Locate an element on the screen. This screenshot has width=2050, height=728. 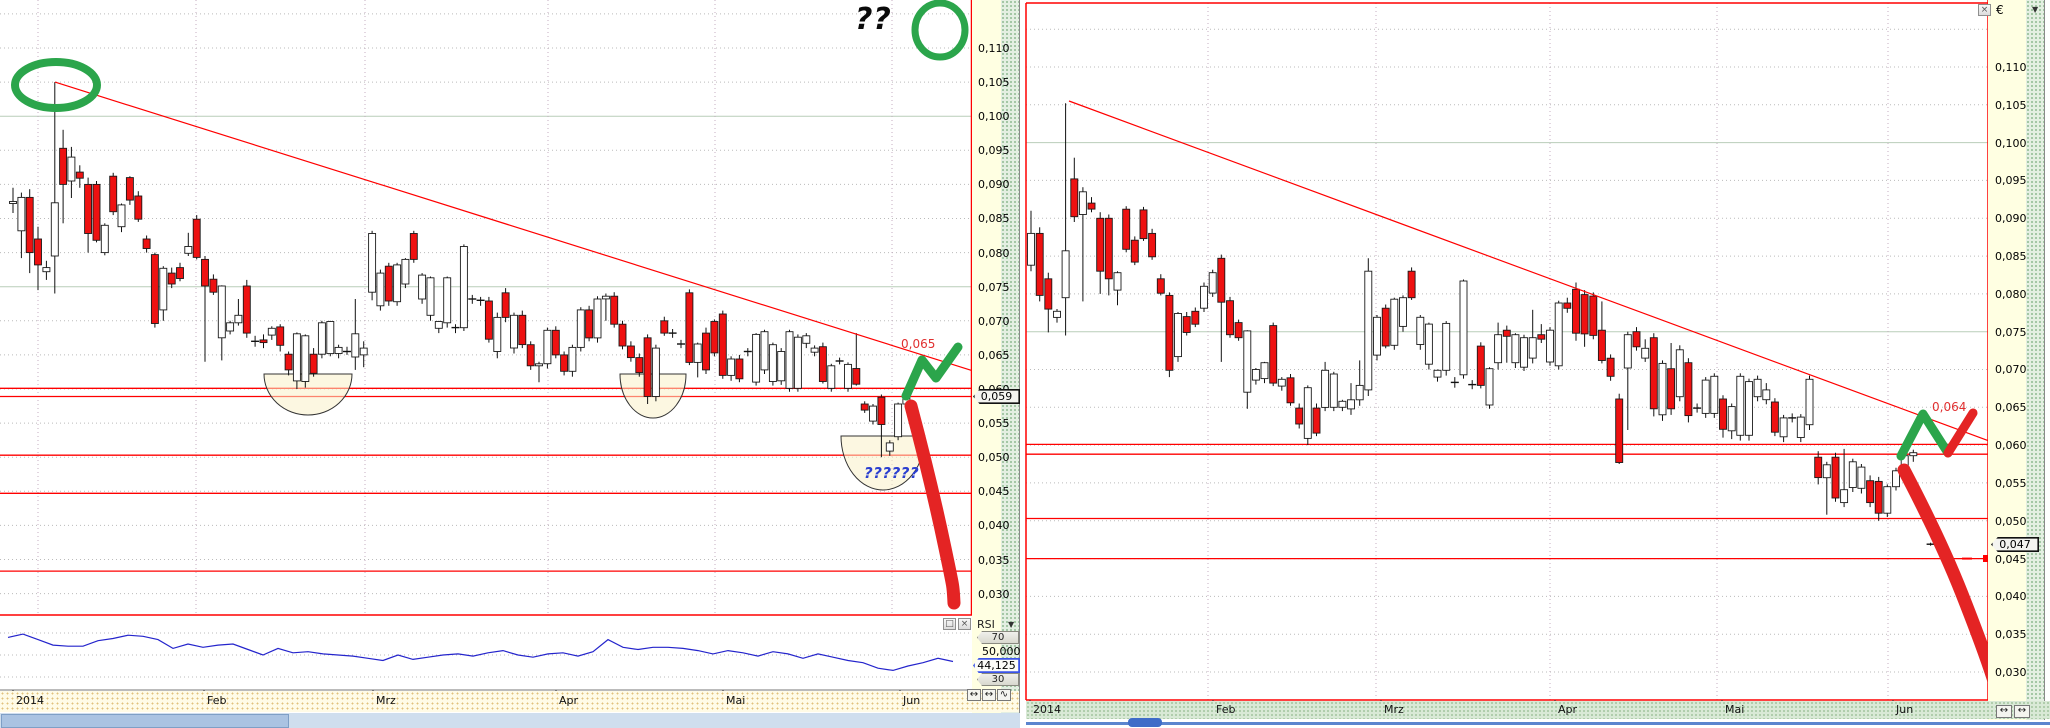
rsi-dropdown-icon: ▼ is located at coordinates (1011, 624).